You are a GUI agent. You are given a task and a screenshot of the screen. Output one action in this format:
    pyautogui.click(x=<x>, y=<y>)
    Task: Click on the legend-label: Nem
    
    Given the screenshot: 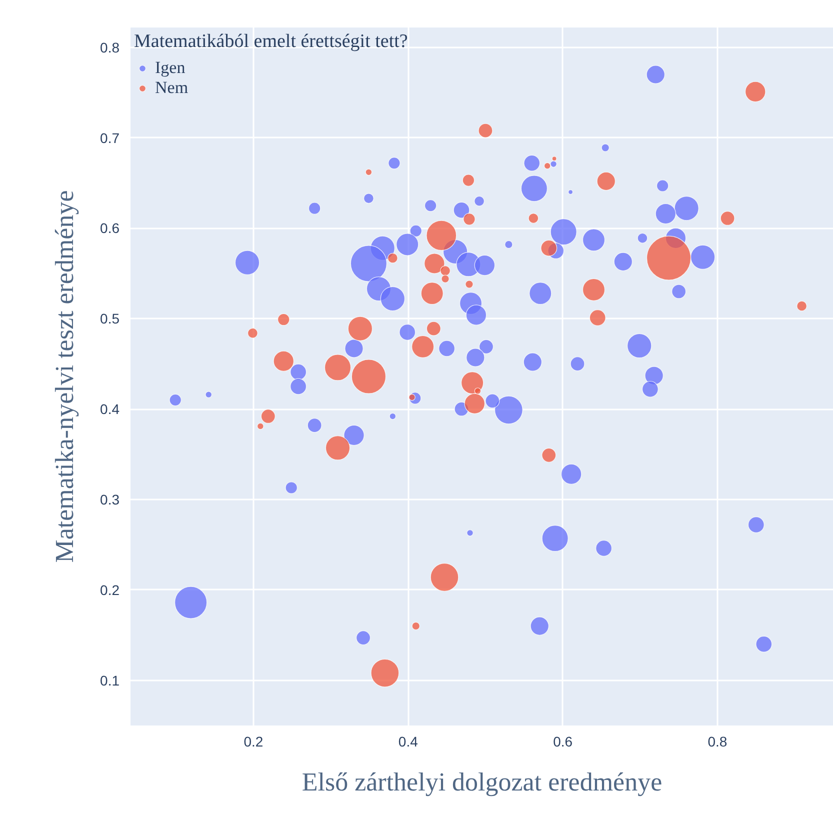 What is the action you would take?
    pyautogui.click(x=171, y=88)
    